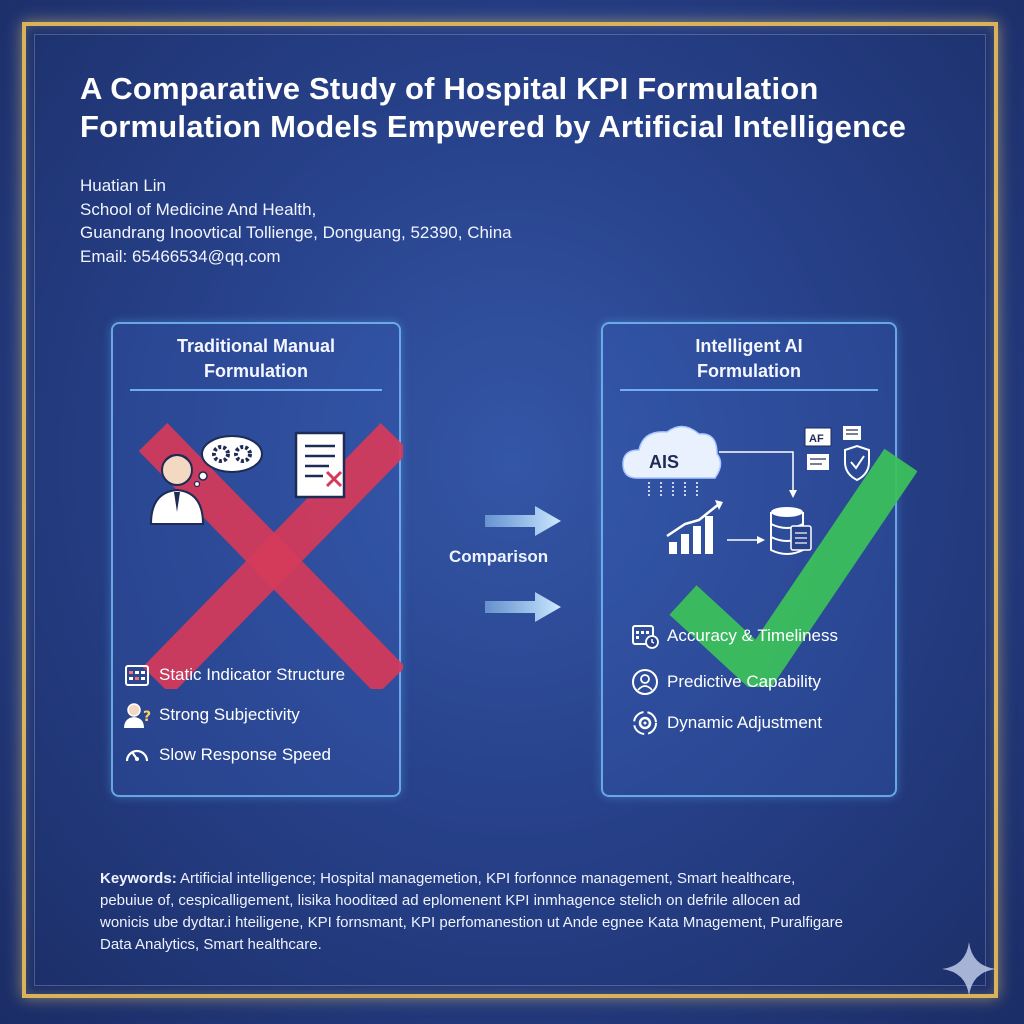  I want to click on traditional-title-line-2: Formulation, so click(256, 371).